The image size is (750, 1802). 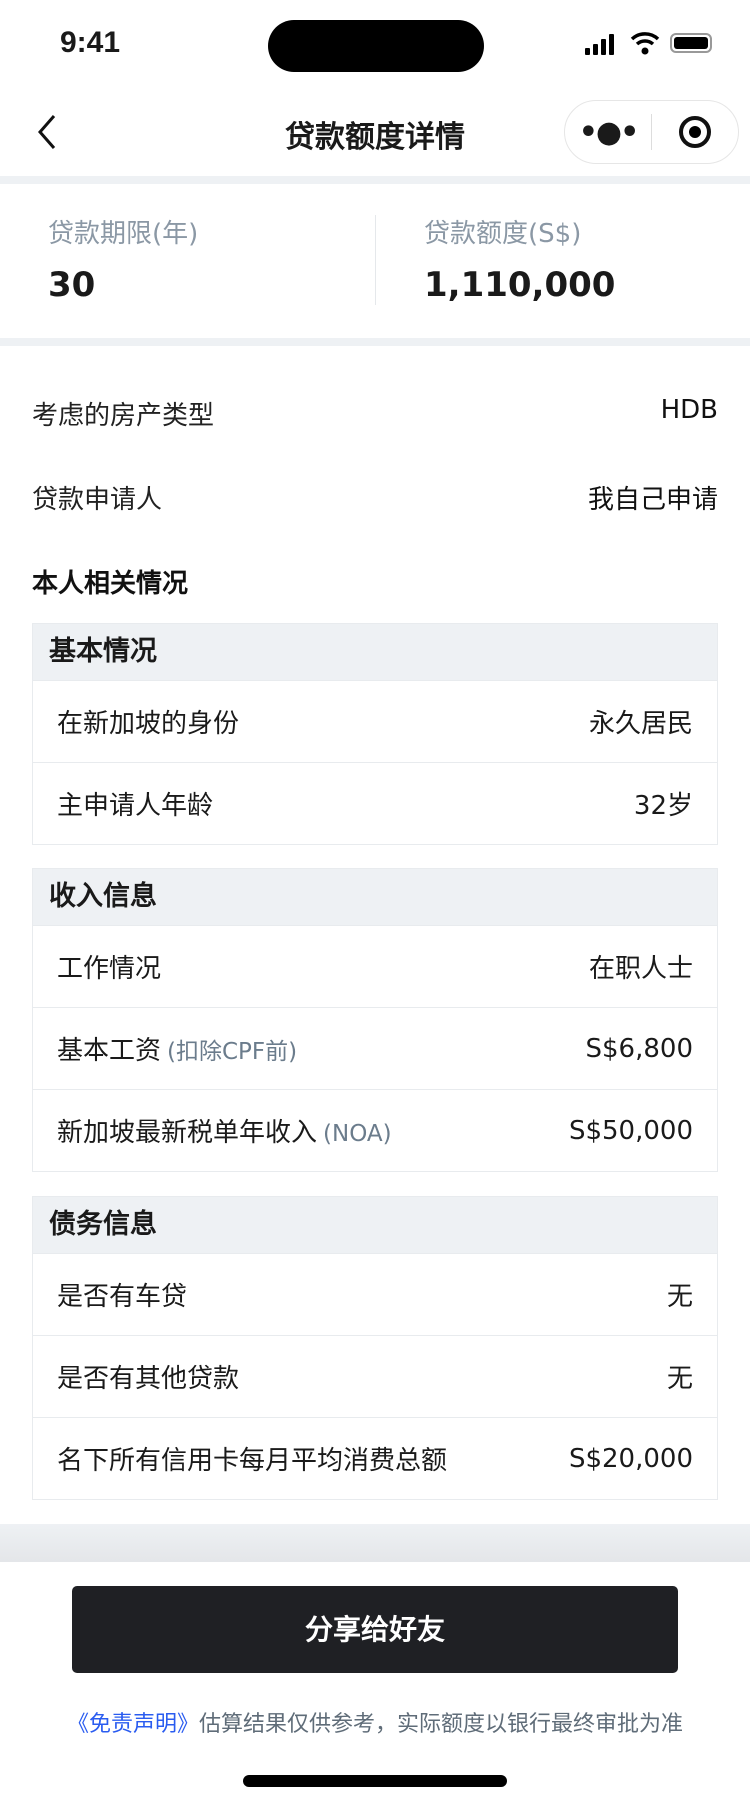 I want to click on property-type-label: 考虑的房产类型, so click(x=123, y=416).